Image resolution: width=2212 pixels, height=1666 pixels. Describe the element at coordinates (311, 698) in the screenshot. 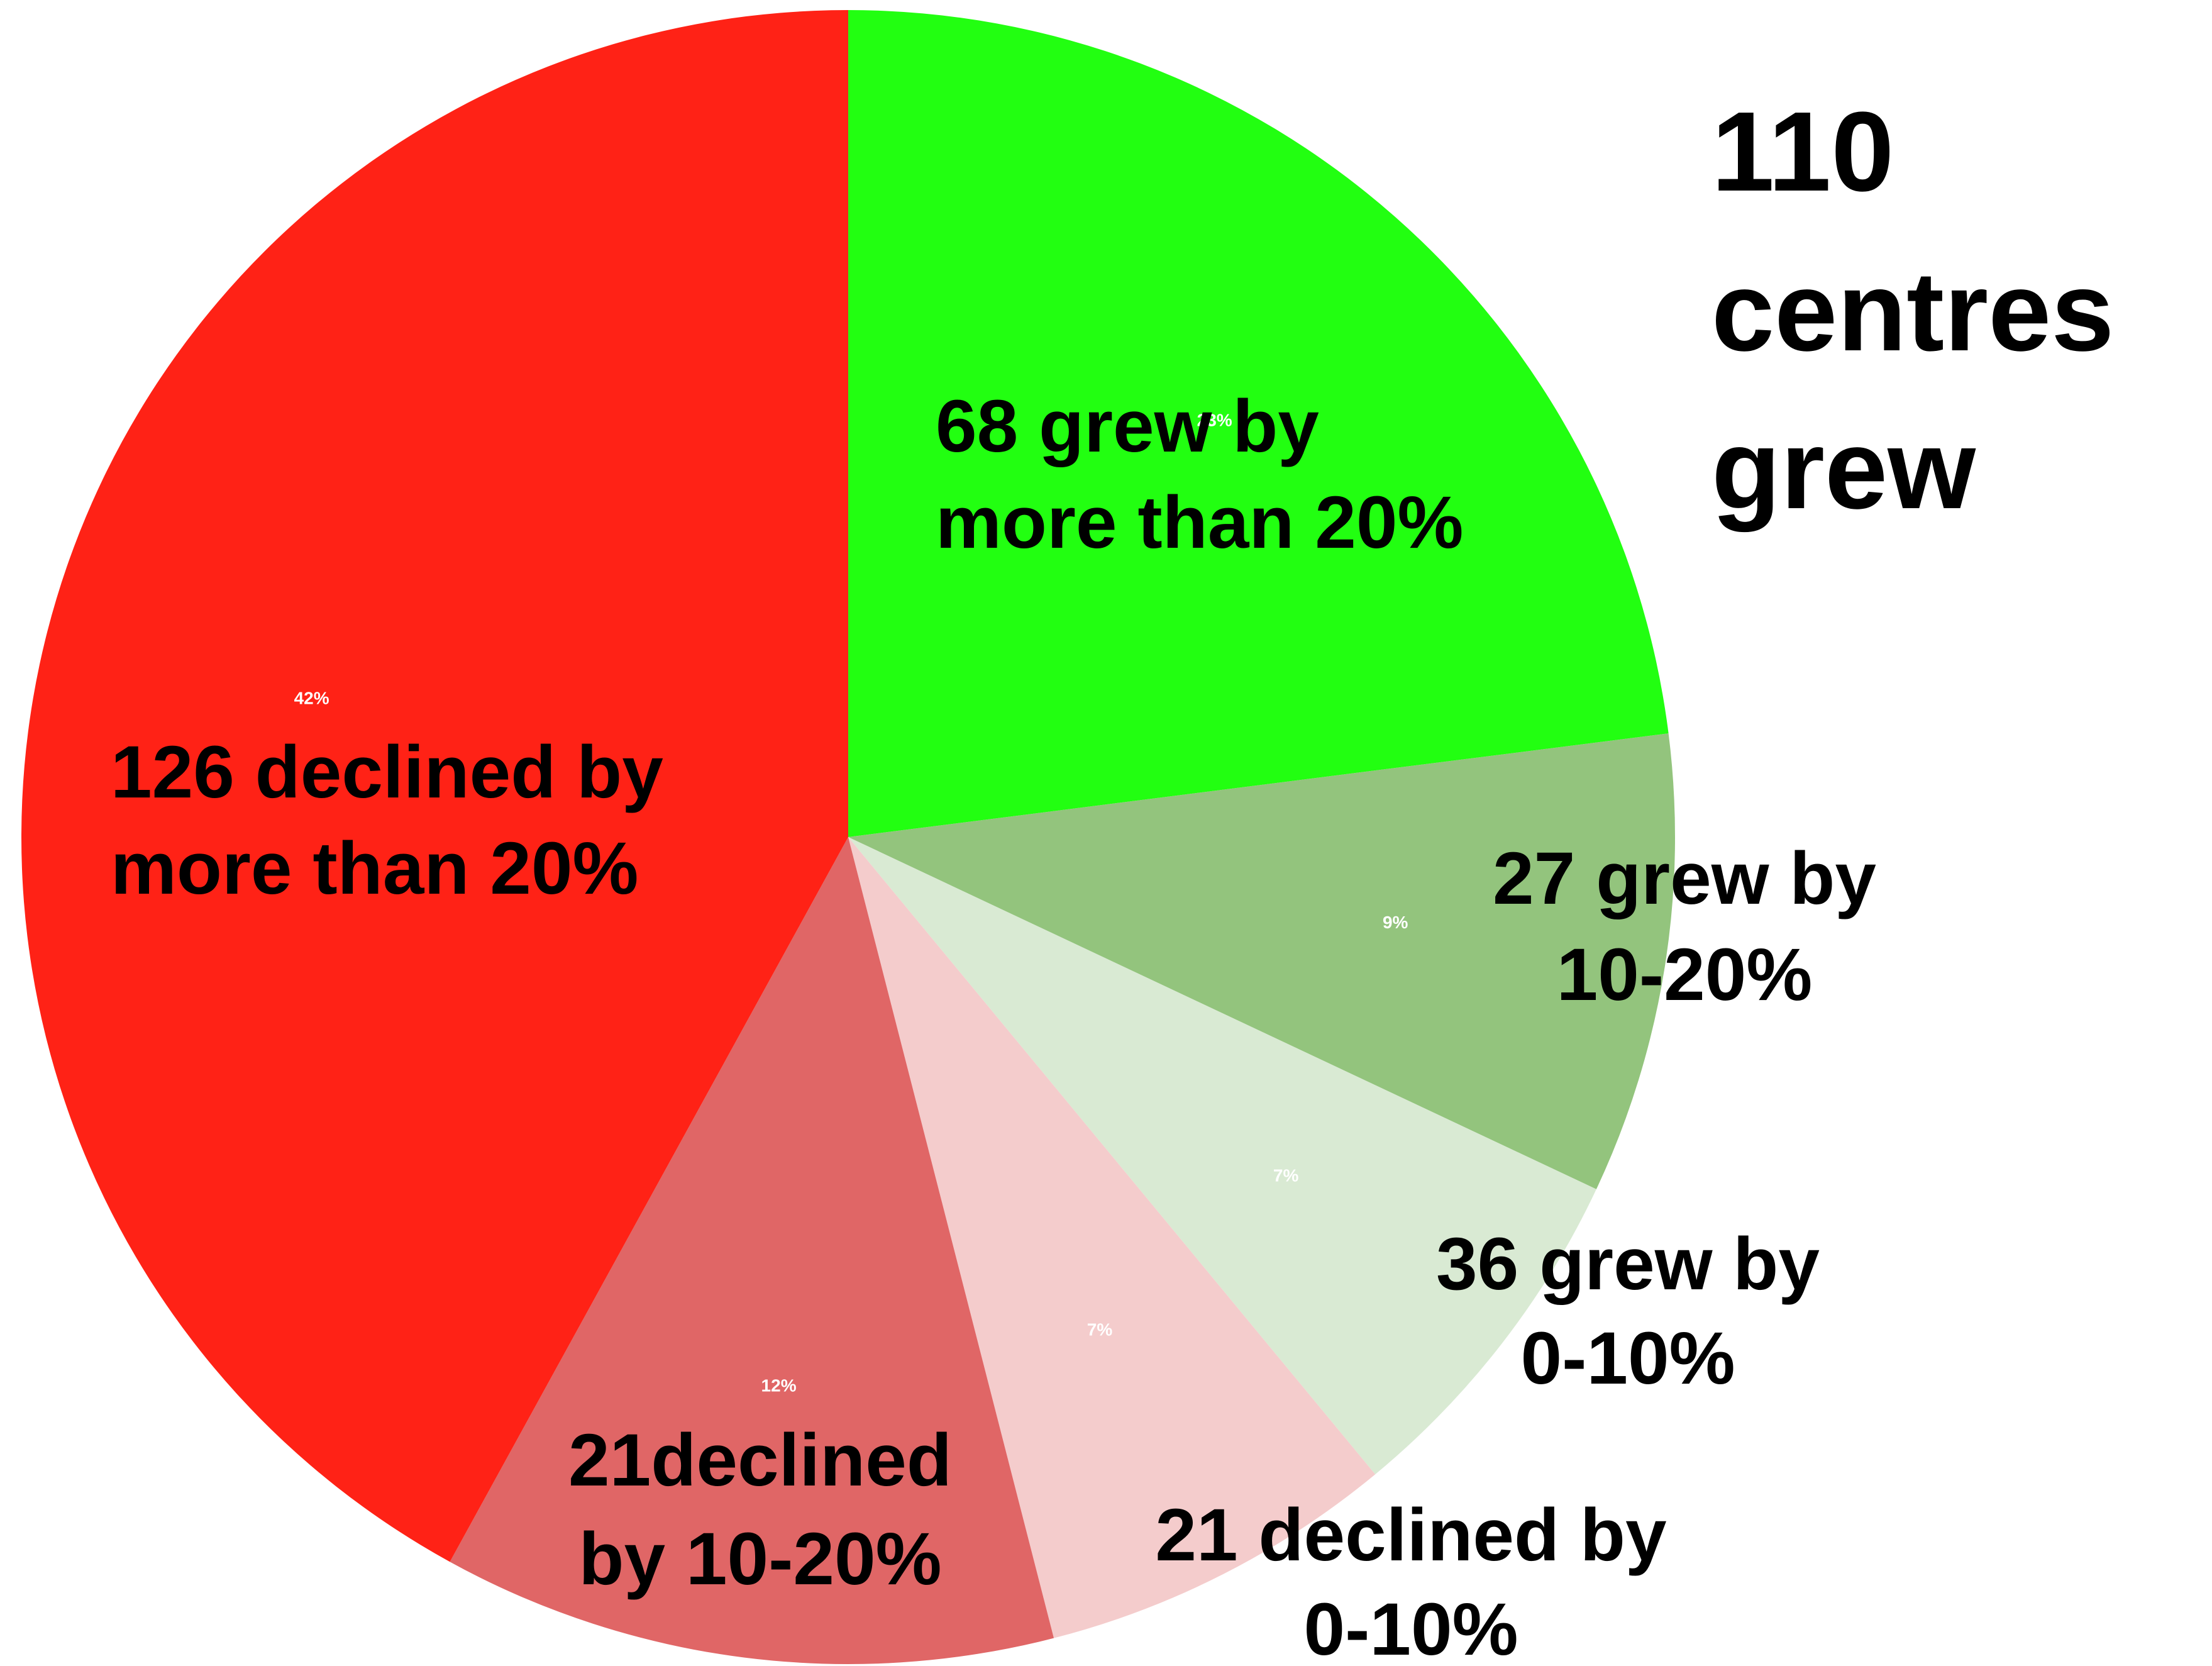

I see `percent-label: 42%` at that location.